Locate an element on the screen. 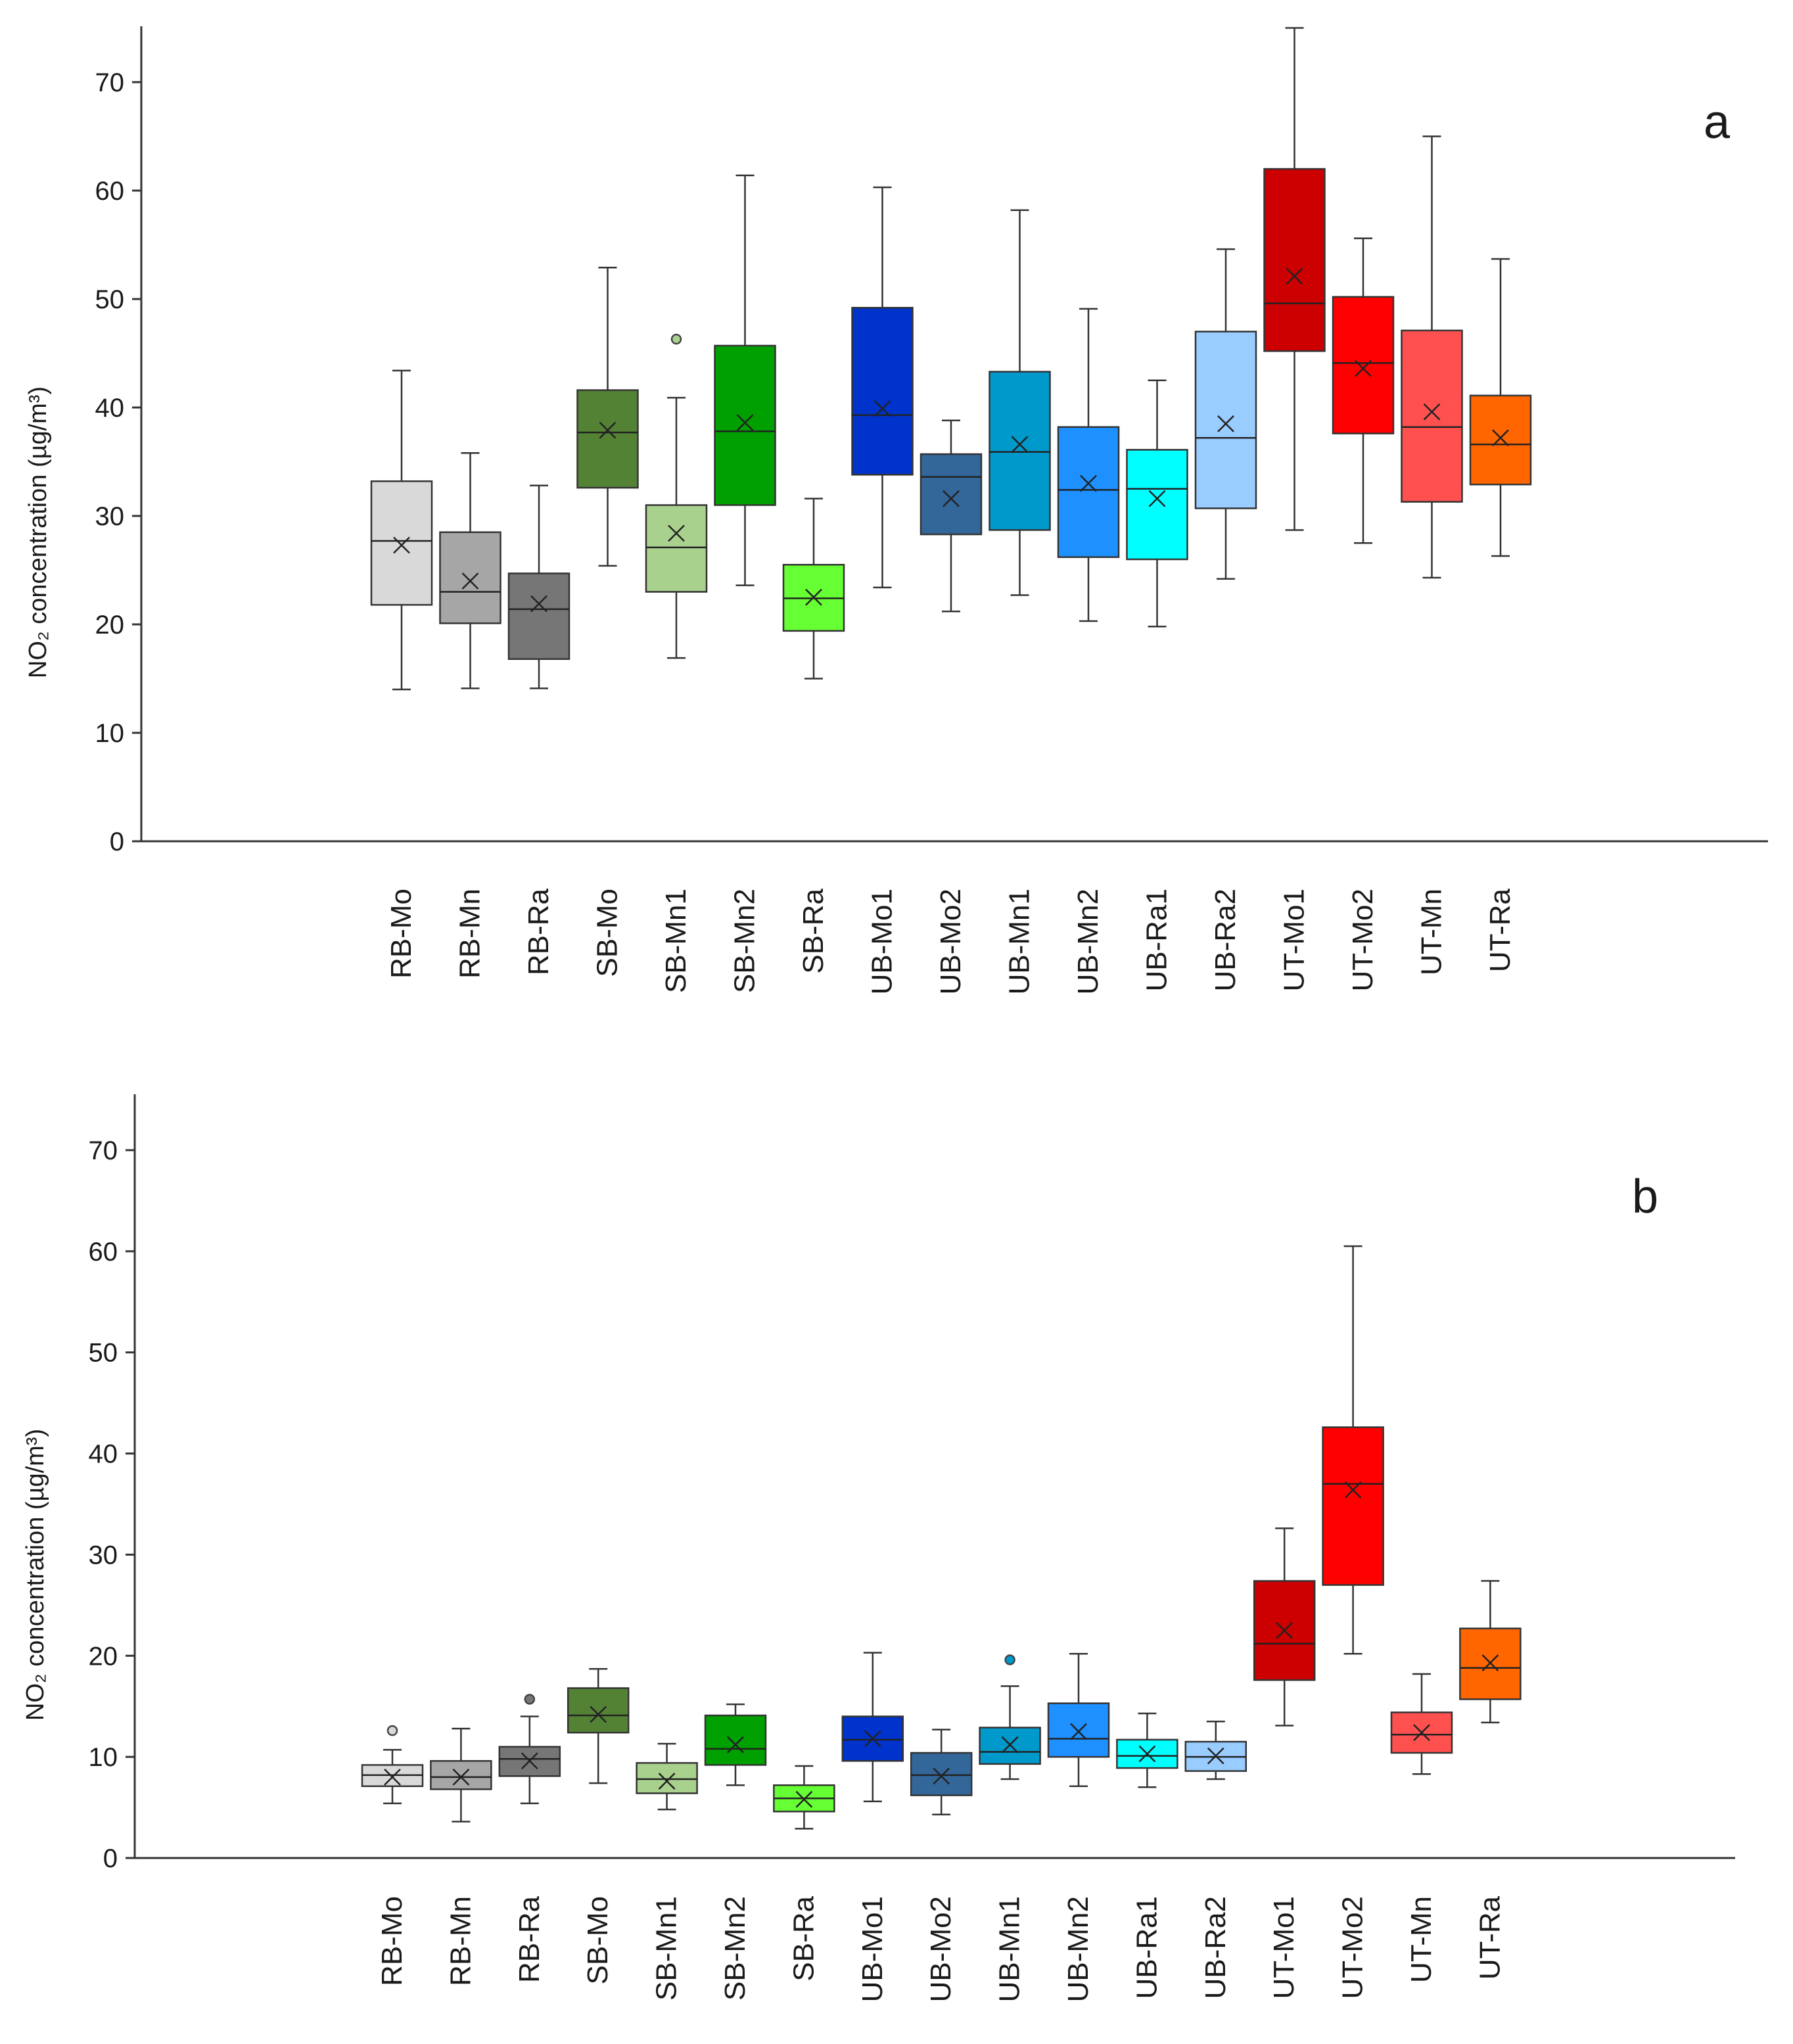 This screenshot has width=1793, height=2044. x-tick-label: UB-Mn1 is located at coordinates (1020, 941).